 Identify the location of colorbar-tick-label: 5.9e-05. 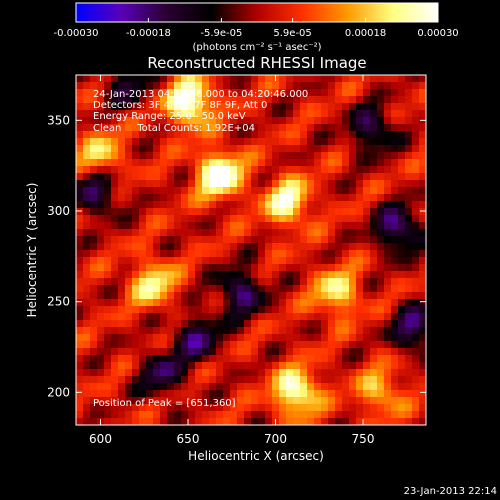
(292, 33).